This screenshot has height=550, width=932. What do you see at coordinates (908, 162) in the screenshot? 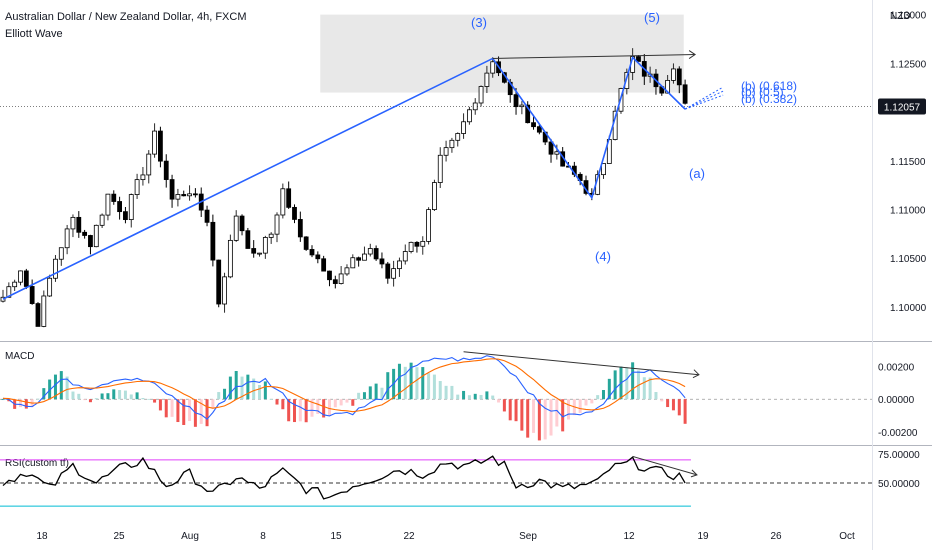
I see `price-tick-label: 1.11500` at bounding box center [908, 162].